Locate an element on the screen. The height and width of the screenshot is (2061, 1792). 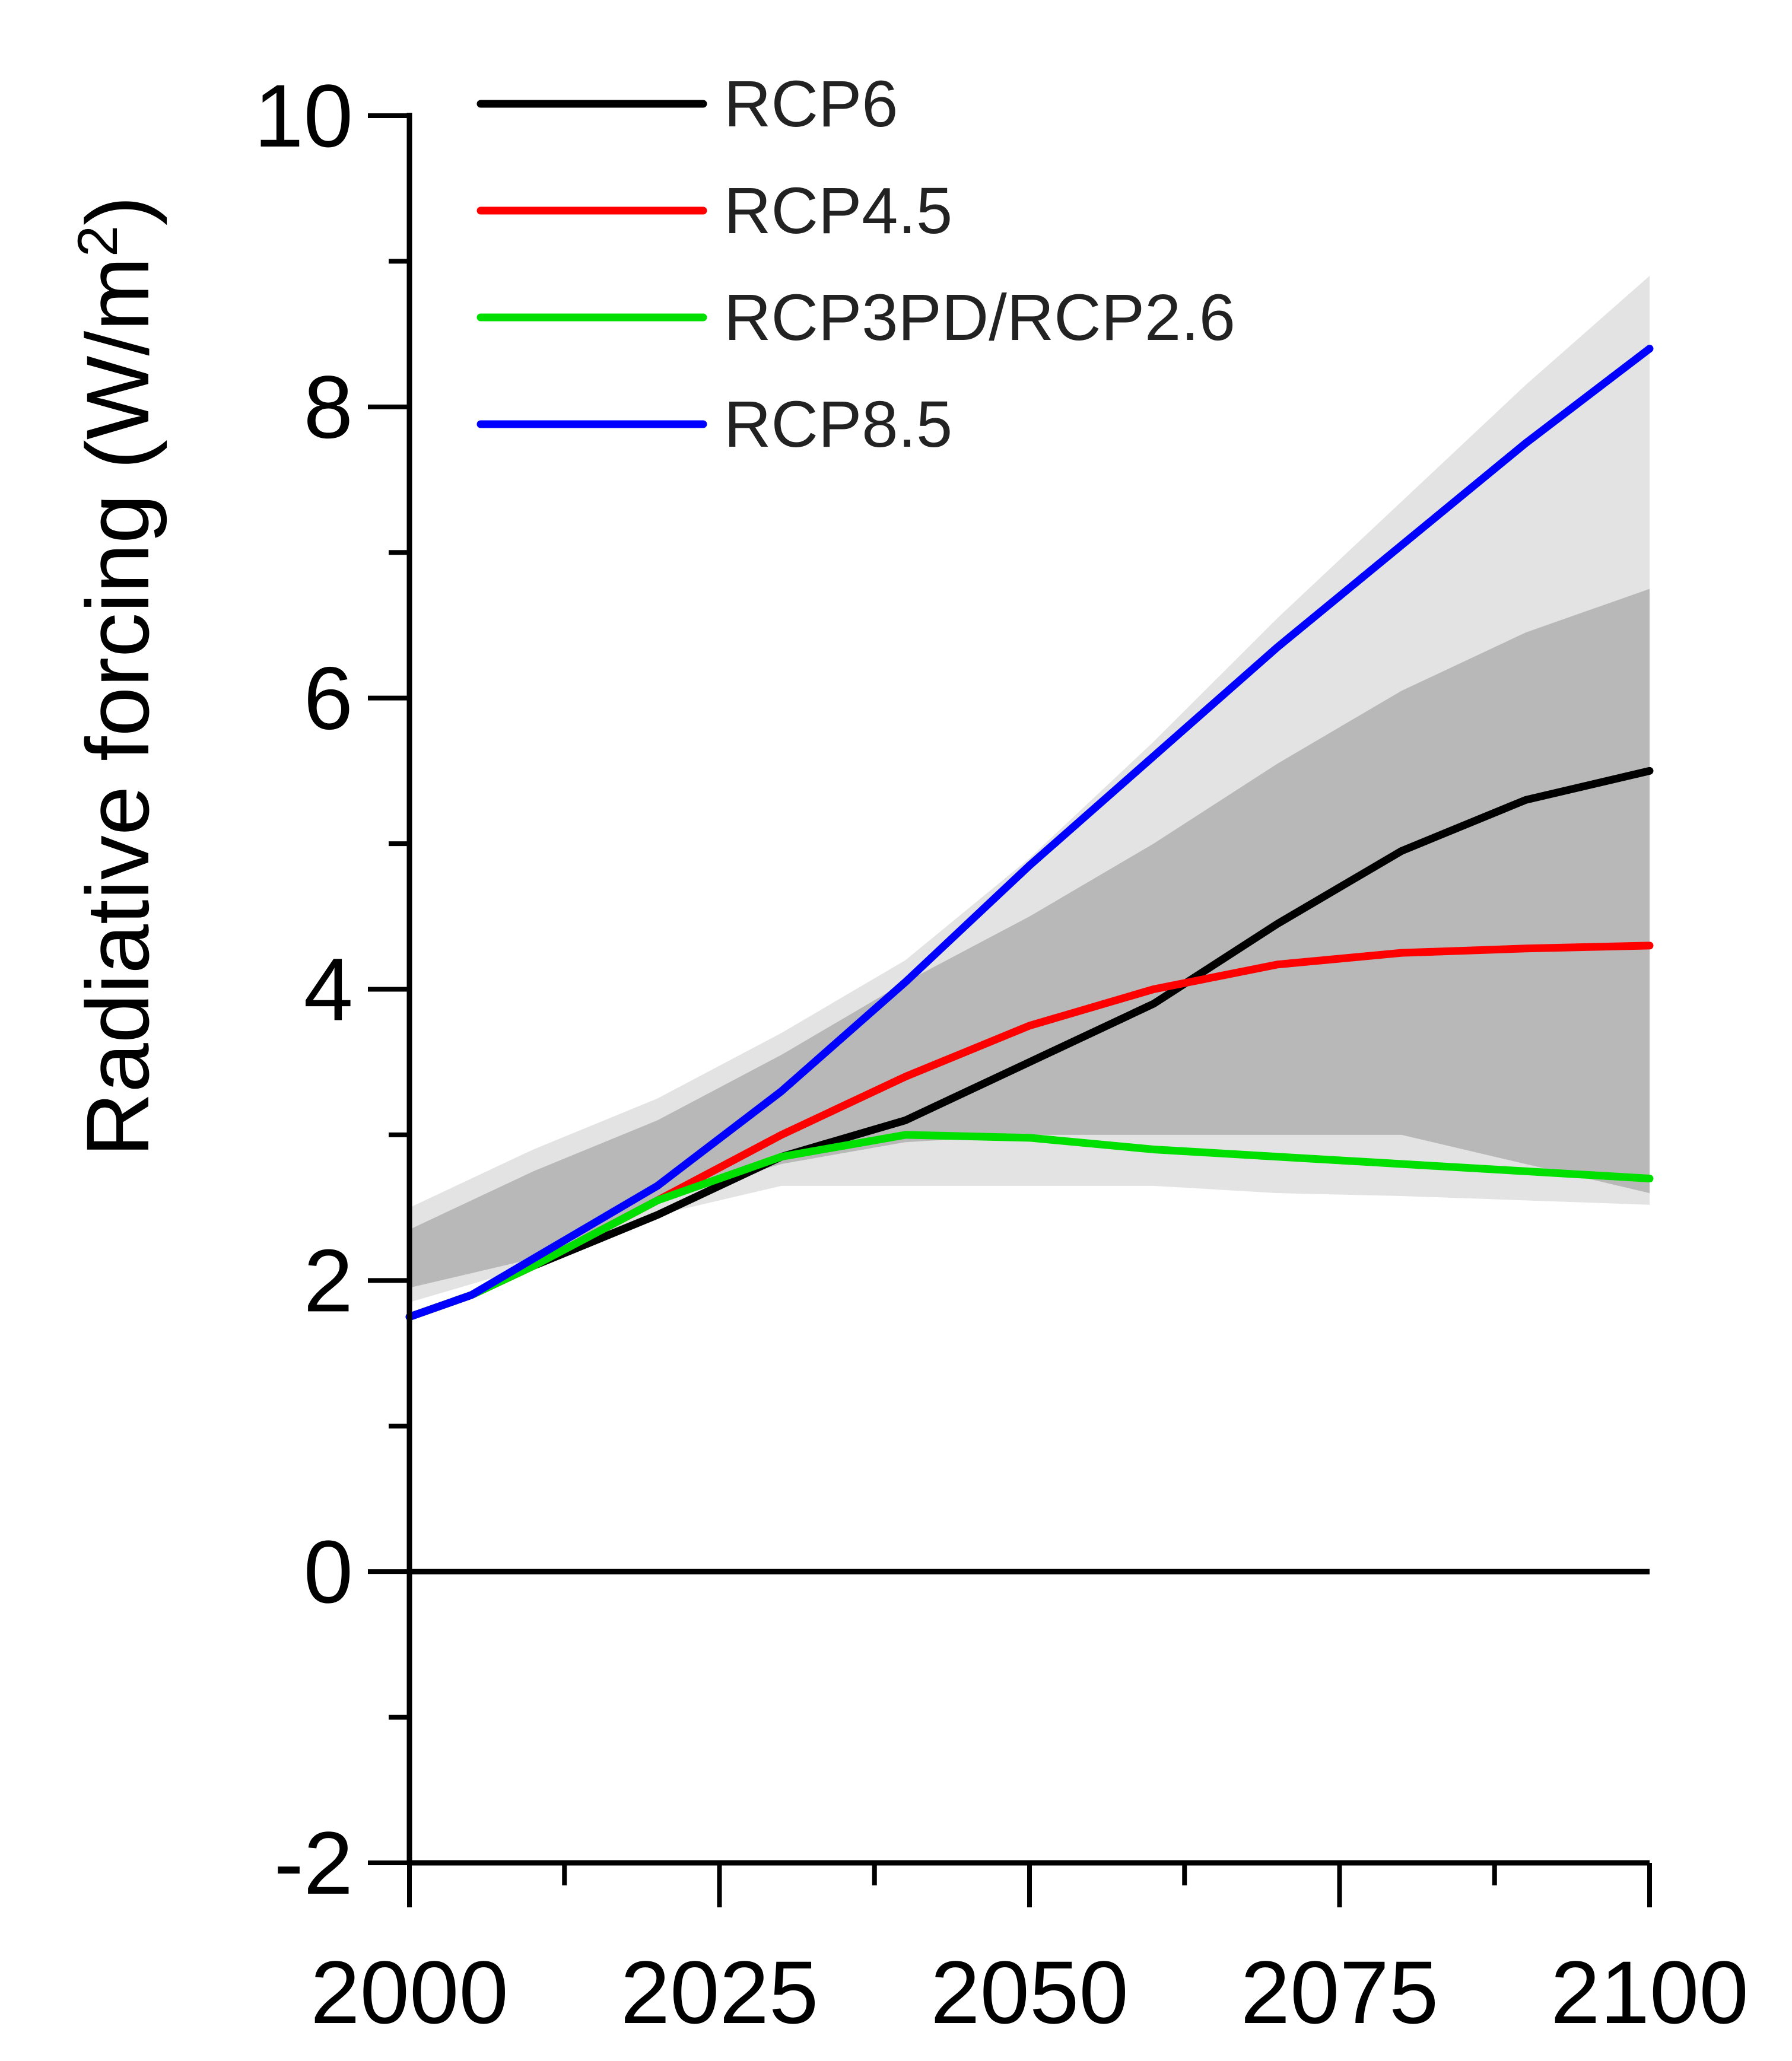
legend-label-rcp4-5: RCP4.5 is located at coordinates (838, 210).